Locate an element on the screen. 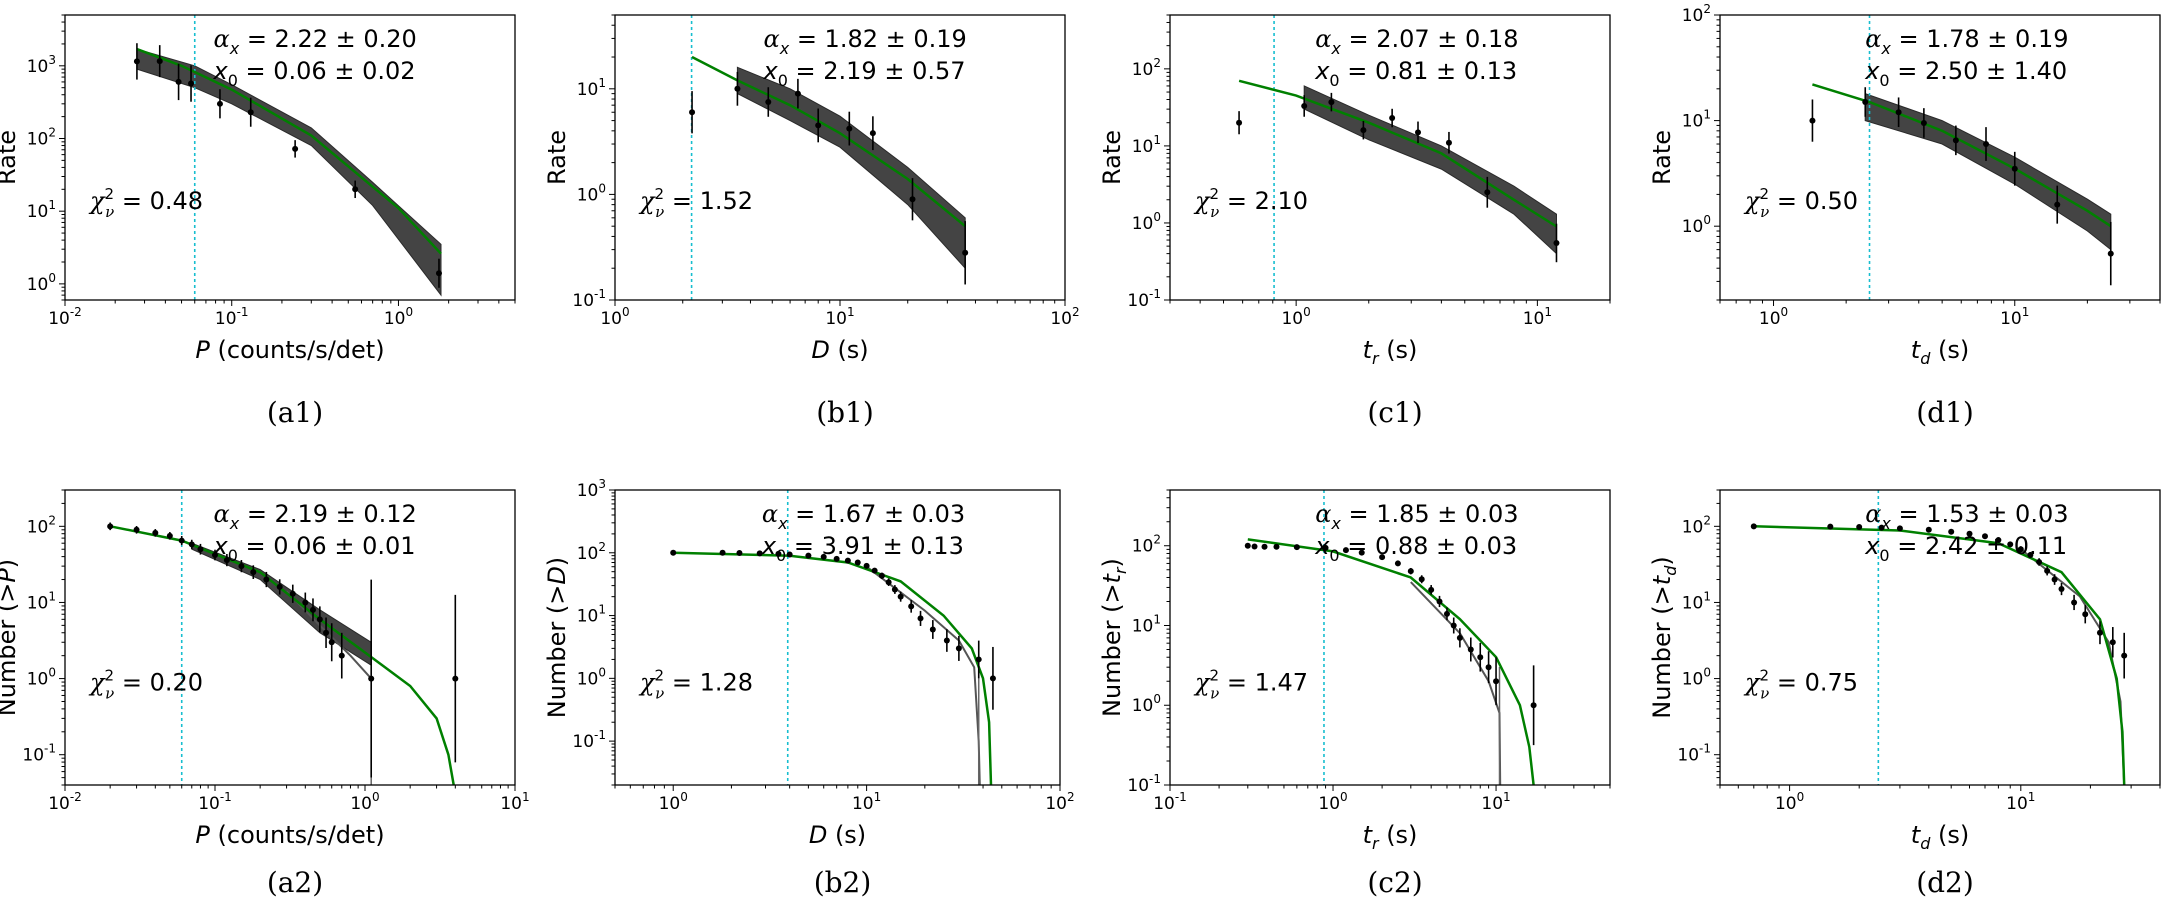 This screenshot has width=2167, height=901. panel-a2-model-line is located at coordinates (282, 655).